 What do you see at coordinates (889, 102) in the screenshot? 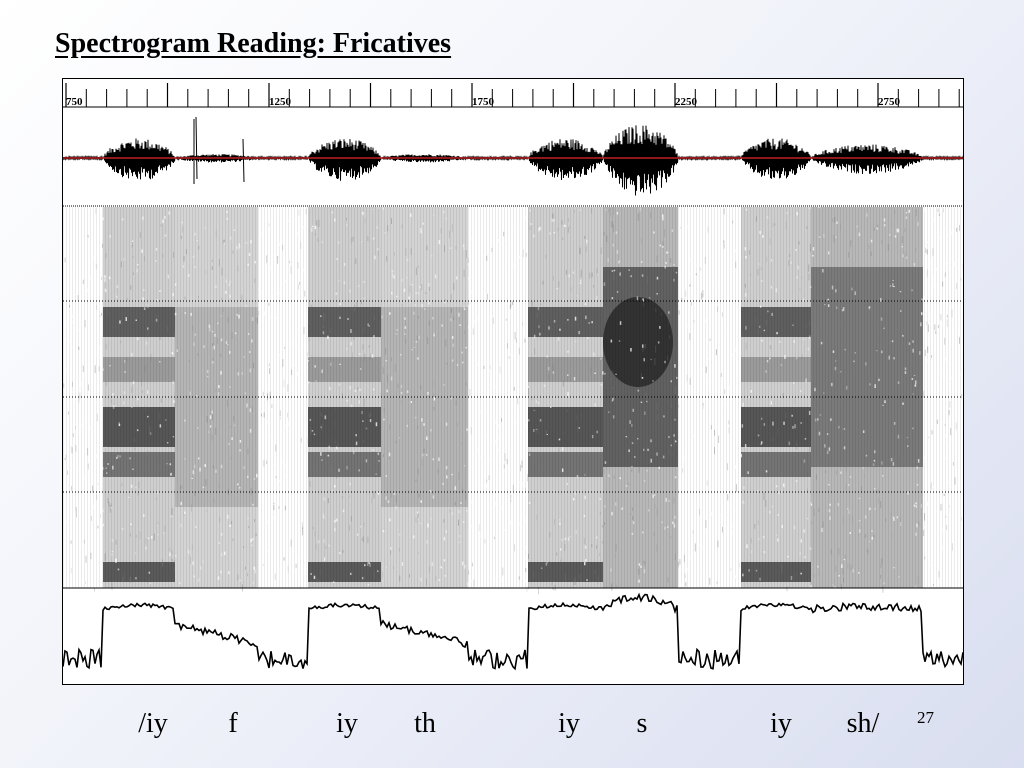
I see `axis-tick-label: 2750` at bounding box center [889, 102].